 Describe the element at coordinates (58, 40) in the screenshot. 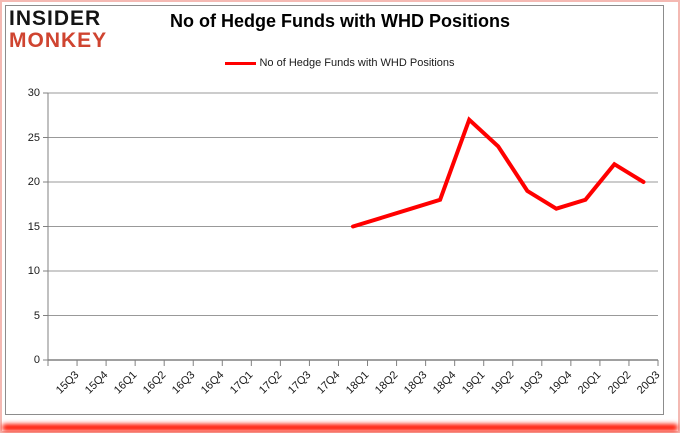

I see `logo-monkey-text: MONKEY` at that location.